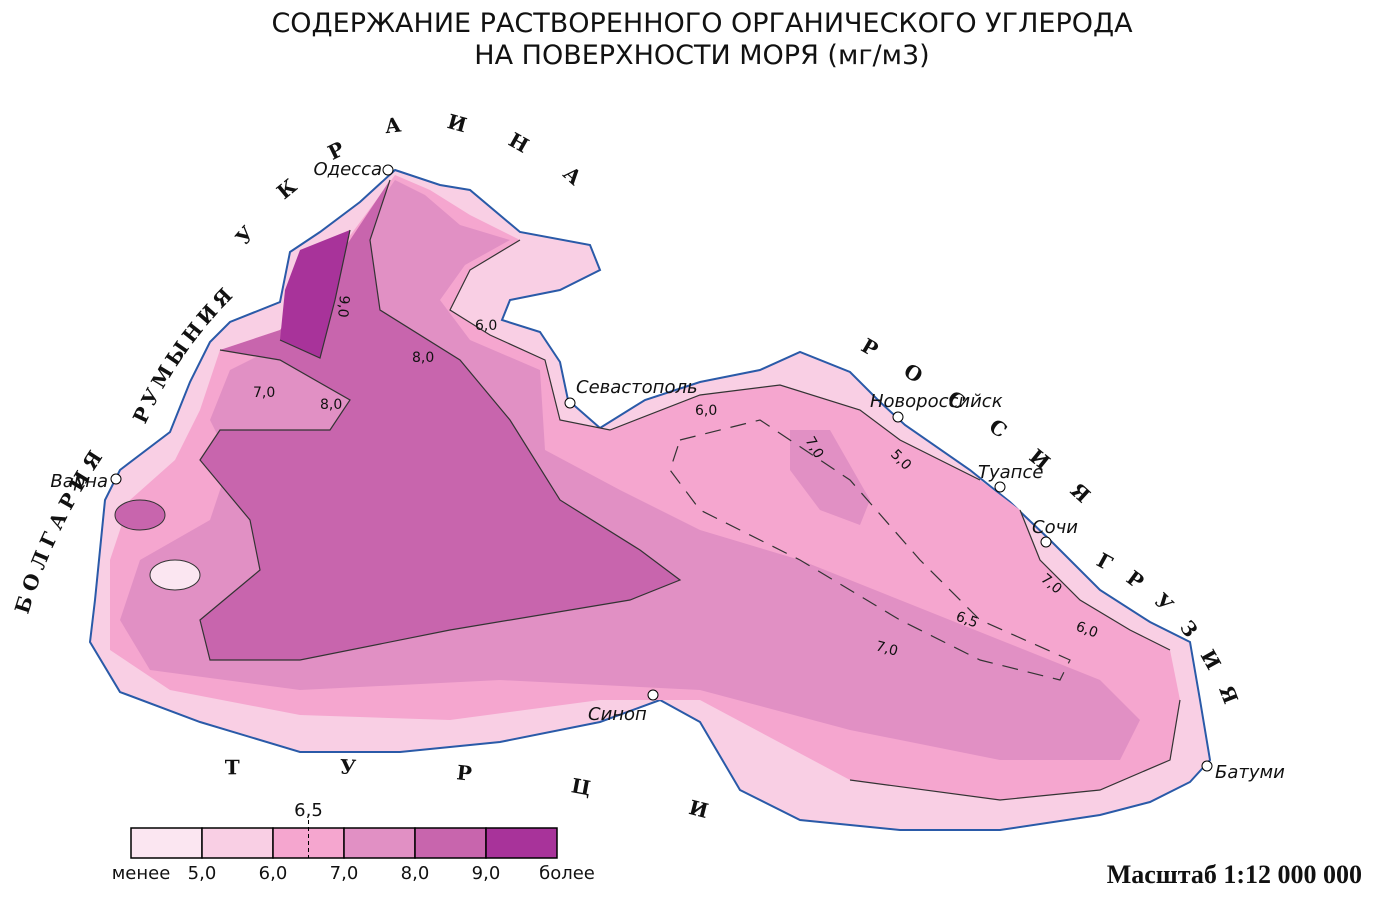 This screenshot has width=1400, height=919. I want to click on city-label: Батуми, so click(1250, 772).